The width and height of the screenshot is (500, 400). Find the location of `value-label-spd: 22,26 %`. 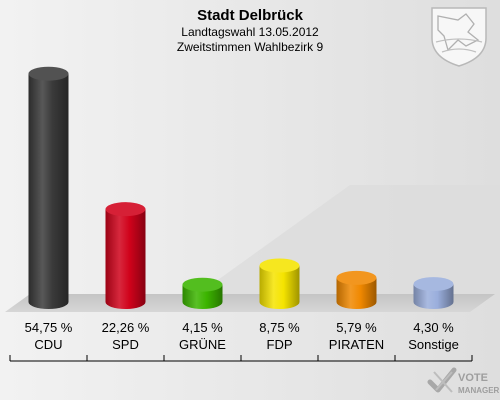

value-label-spd: 22,26 % is located at coordinates (126, 327).